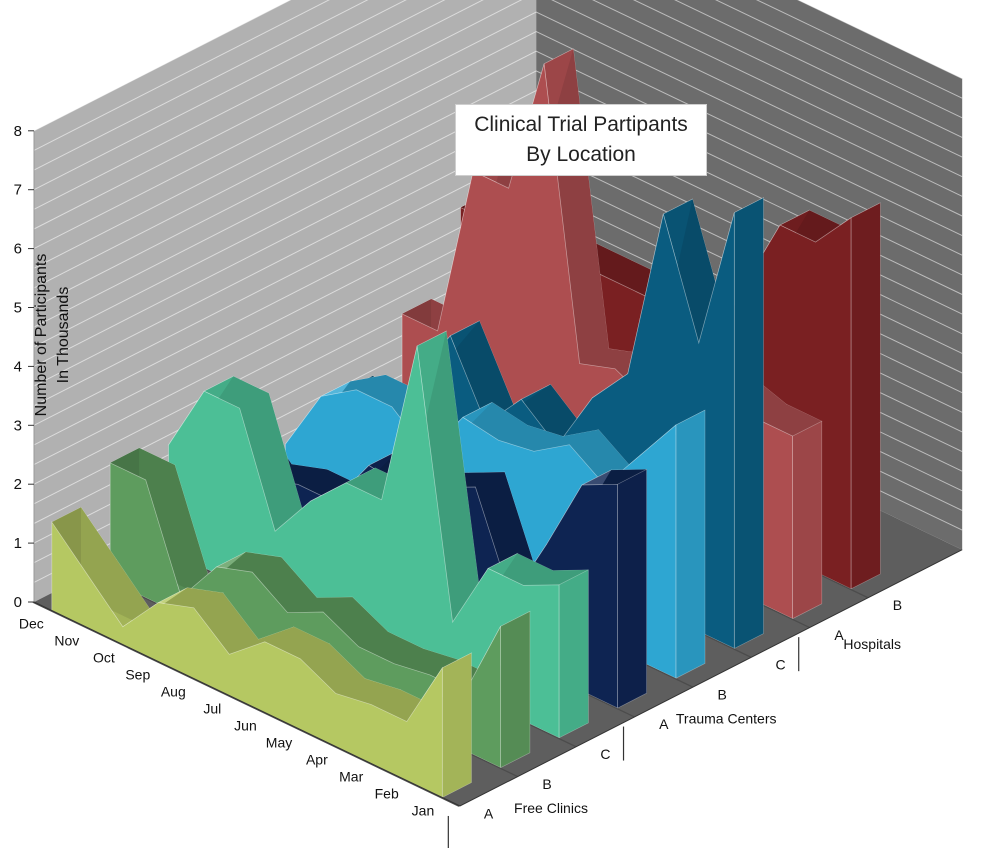 This screenshot has width=1000, height=848. I want to click on y-axis-title: Number of Participants In Thousands, so click(52, 335).